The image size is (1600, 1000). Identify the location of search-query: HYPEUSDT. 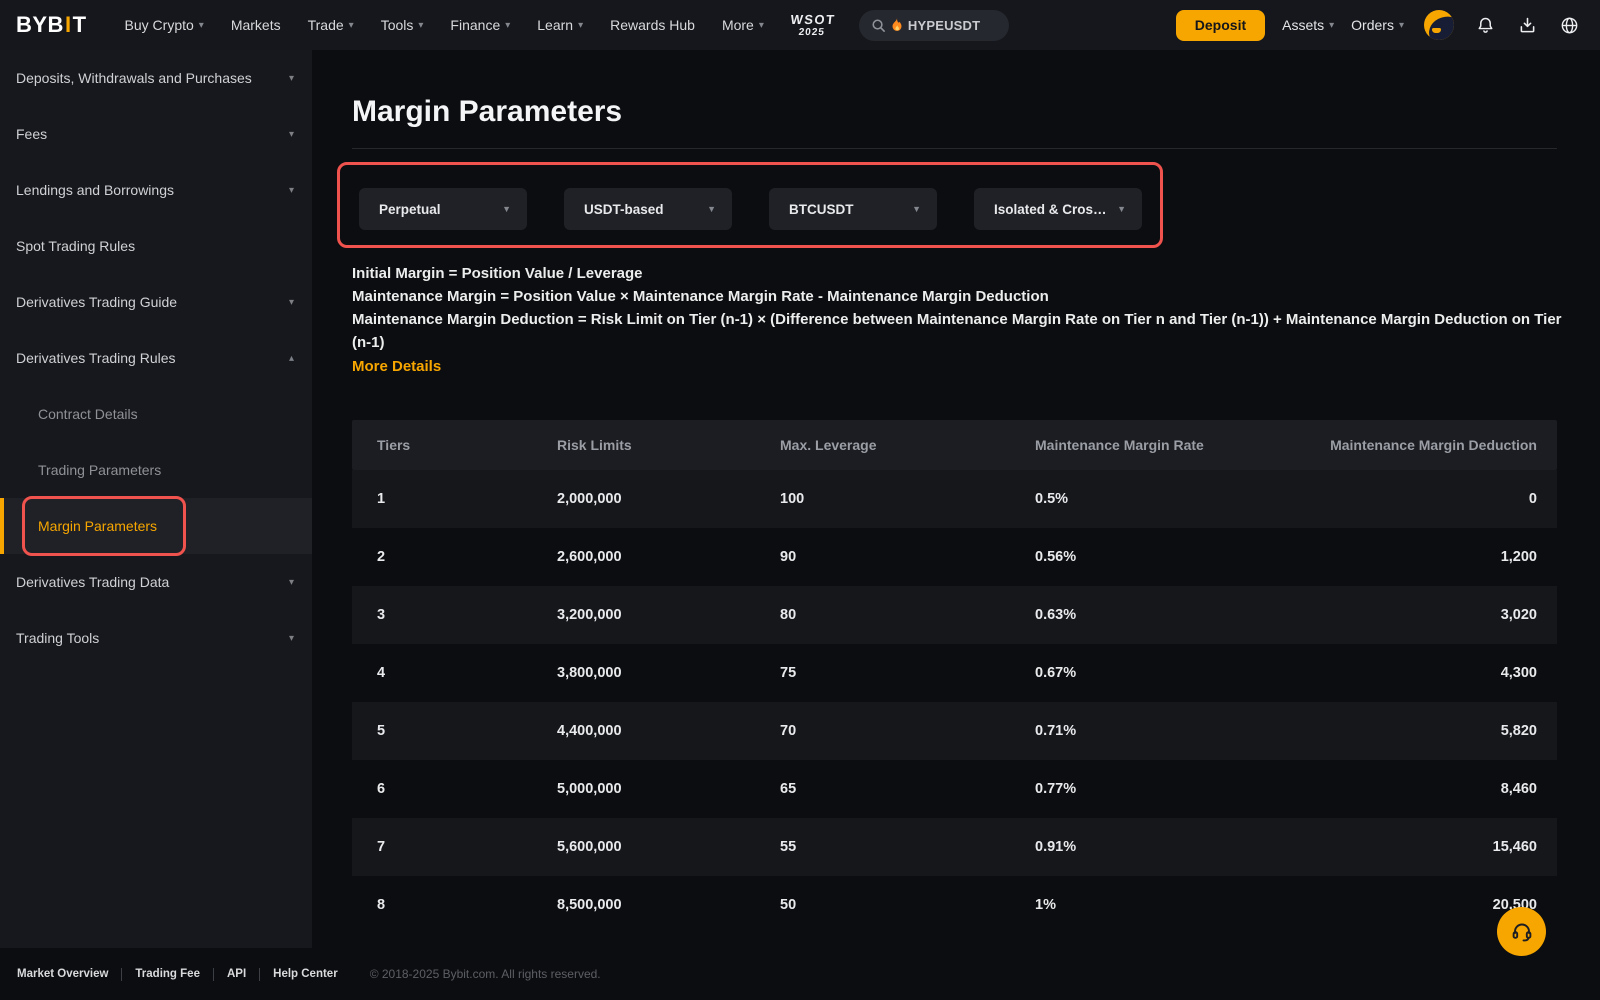
(944, 25).